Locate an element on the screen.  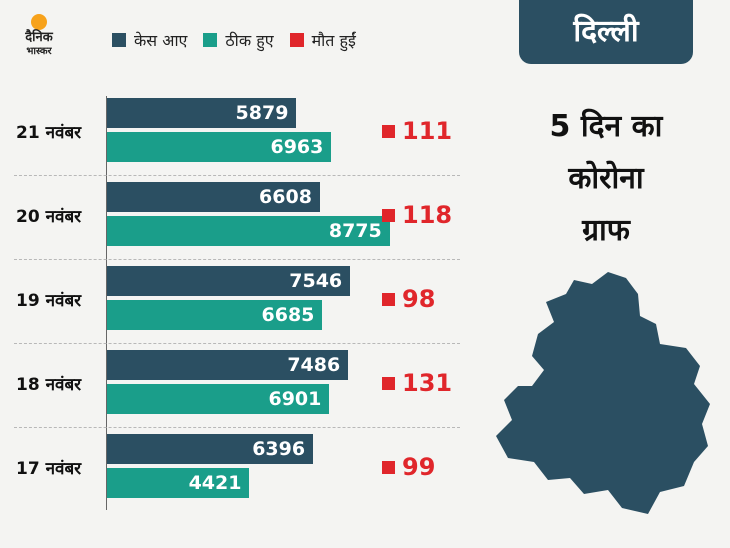
legend-label-deaths: मौत हुईं is located at coordinates (333, 40).